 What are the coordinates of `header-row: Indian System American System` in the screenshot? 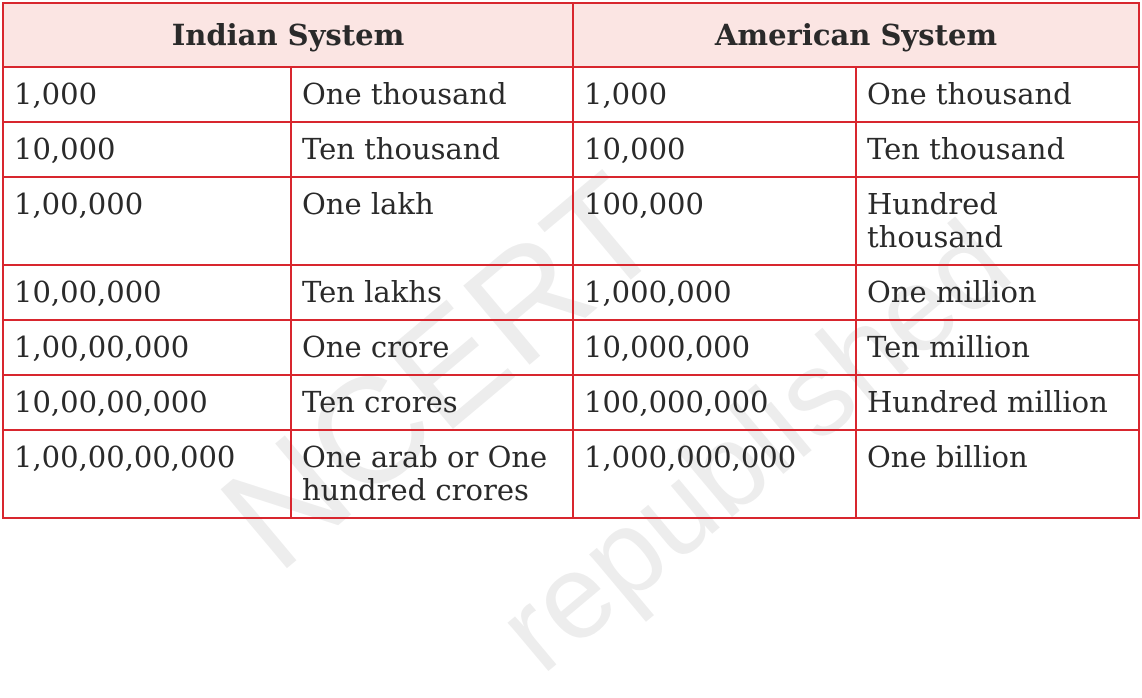 It's located at (571, 35).